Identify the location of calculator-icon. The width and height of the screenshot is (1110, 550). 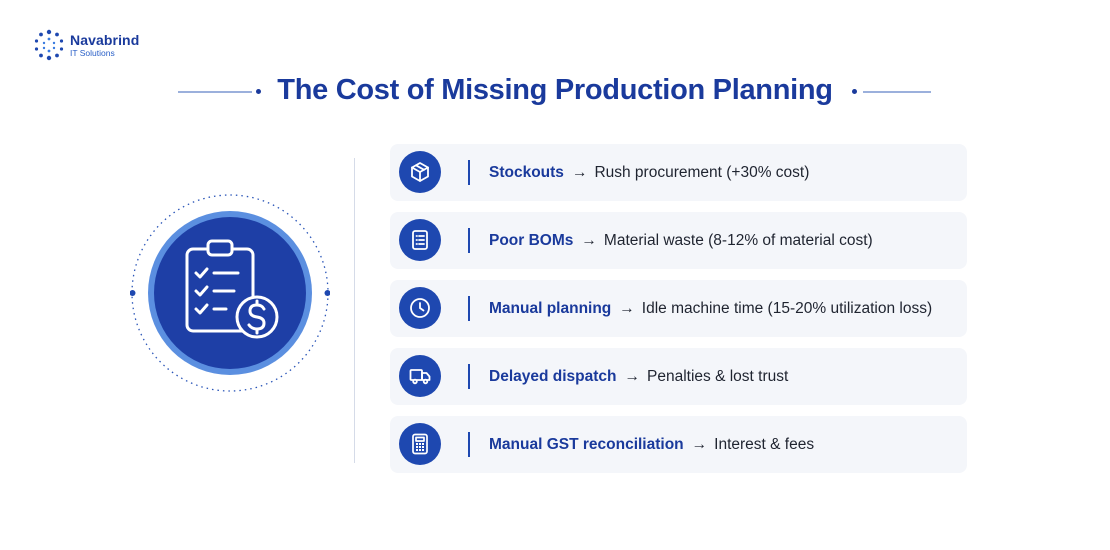
(420, 444).